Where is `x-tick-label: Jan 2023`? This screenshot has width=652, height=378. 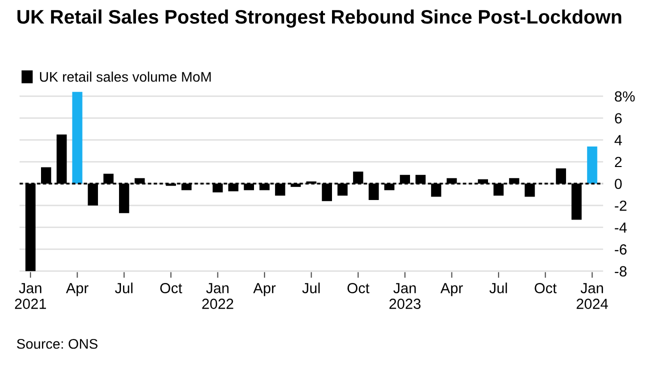 x-tick-label: Jan 2023 is located at coordinates (405, 296).